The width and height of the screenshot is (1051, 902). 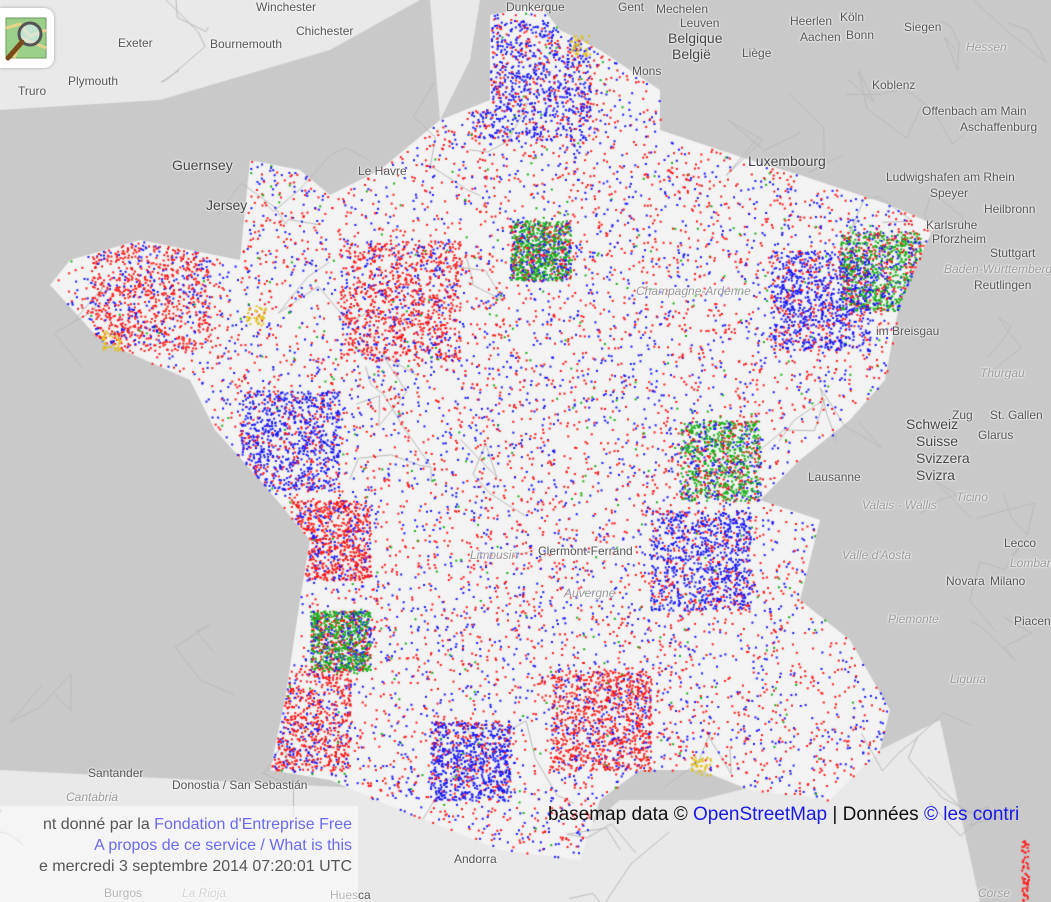 What do you see at coordinates (1013, 253) in the screenshot?
I see `city-label: Stuttgart` at bounding box center [1013, 253].